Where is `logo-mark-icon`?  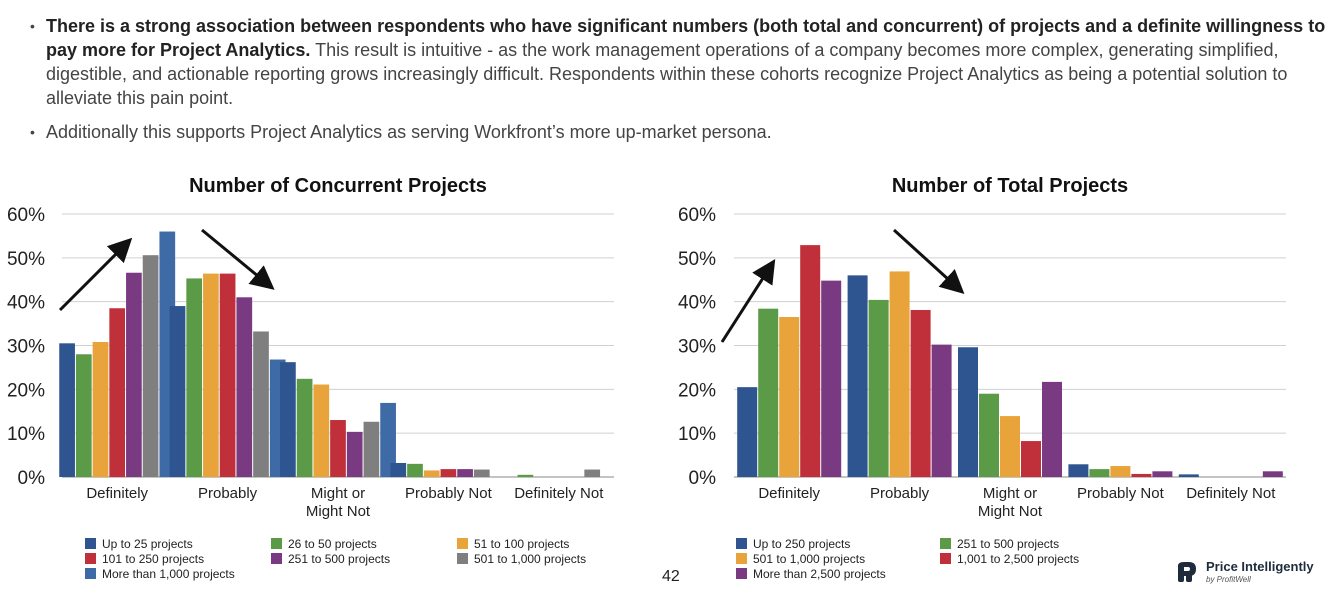 logo-mark-icon is located at coordinates (1187, 572).